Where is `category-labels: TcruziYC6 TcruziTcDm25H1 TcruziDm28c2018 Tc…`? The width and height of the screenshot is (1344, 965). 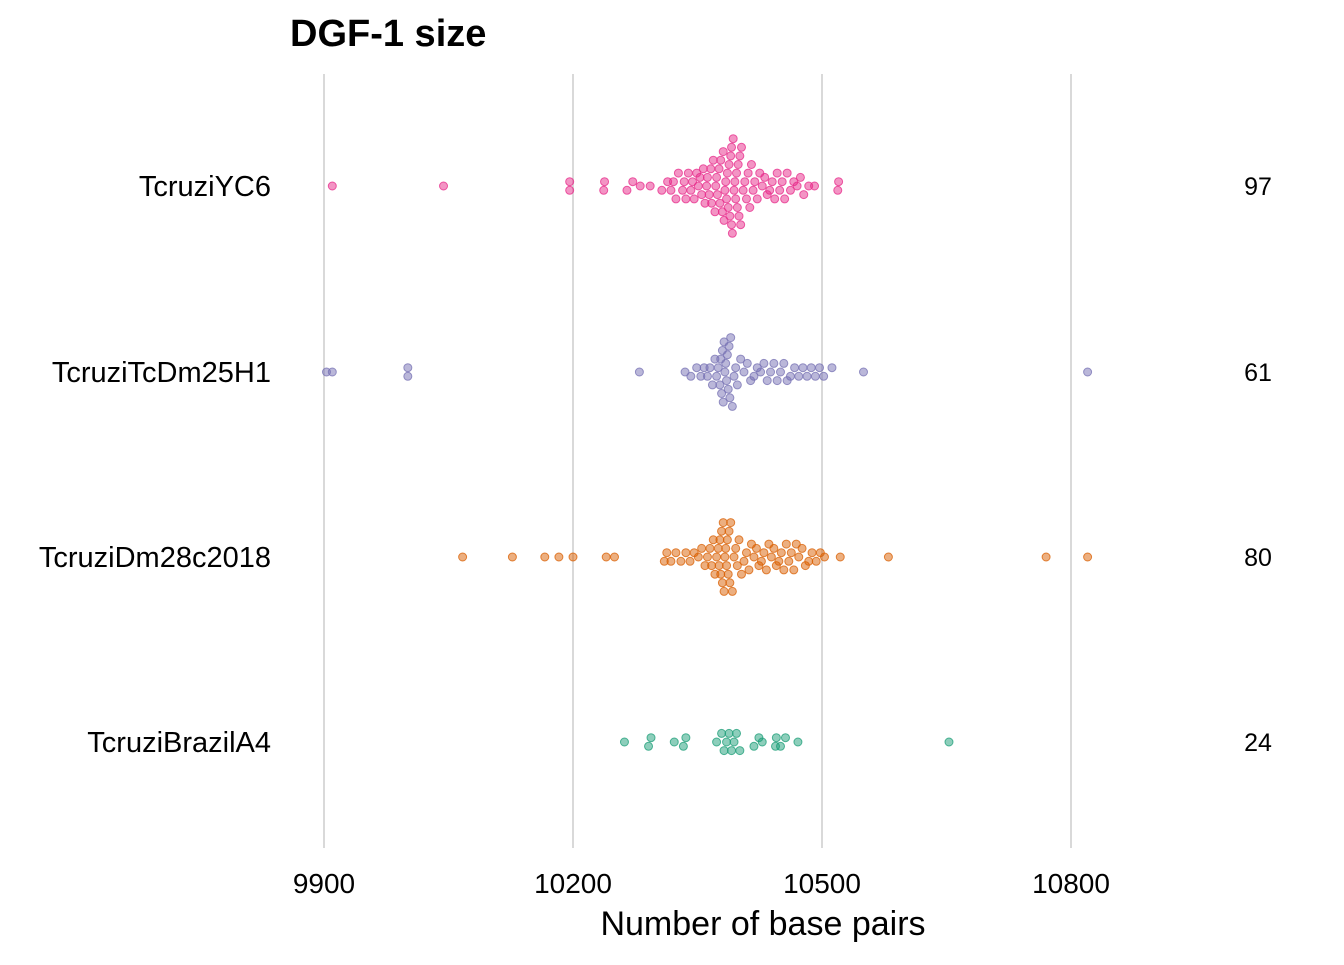 category-labels: TcruziYC6 TcruziTcDm25H1 TcruziDm28c2018 Tc… is located at coordinates (155, 465).